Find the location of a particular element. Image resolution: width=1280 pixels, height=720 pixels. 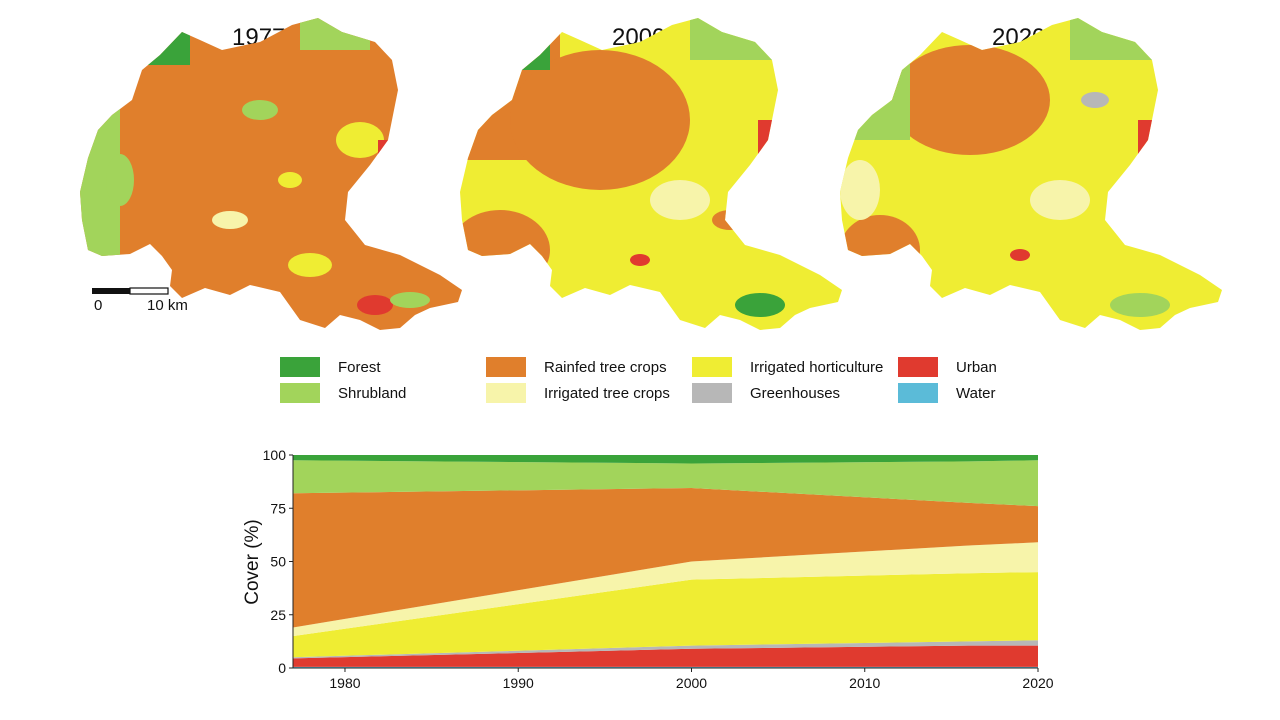

area-shrubland is located at coordinates (665, 483).